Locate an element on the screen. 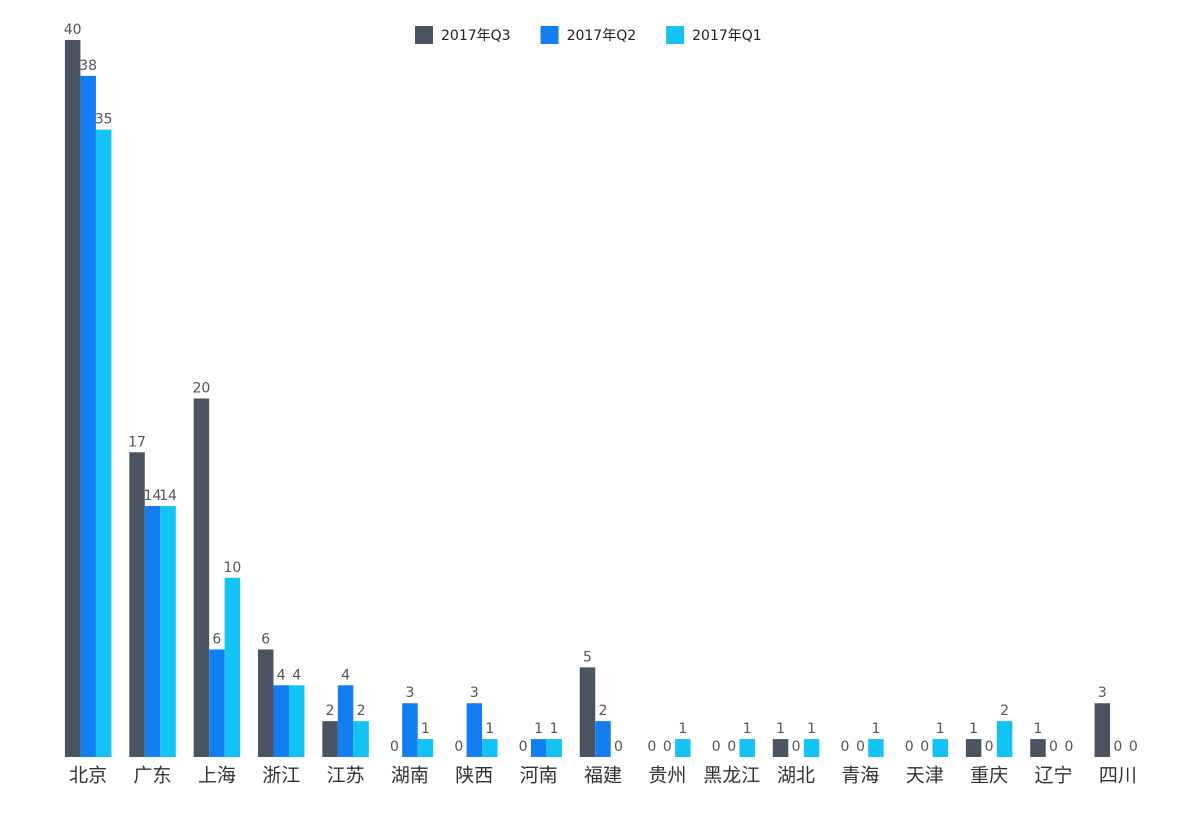  x-tick-label: 天津 is located at coordinates (925, 776).